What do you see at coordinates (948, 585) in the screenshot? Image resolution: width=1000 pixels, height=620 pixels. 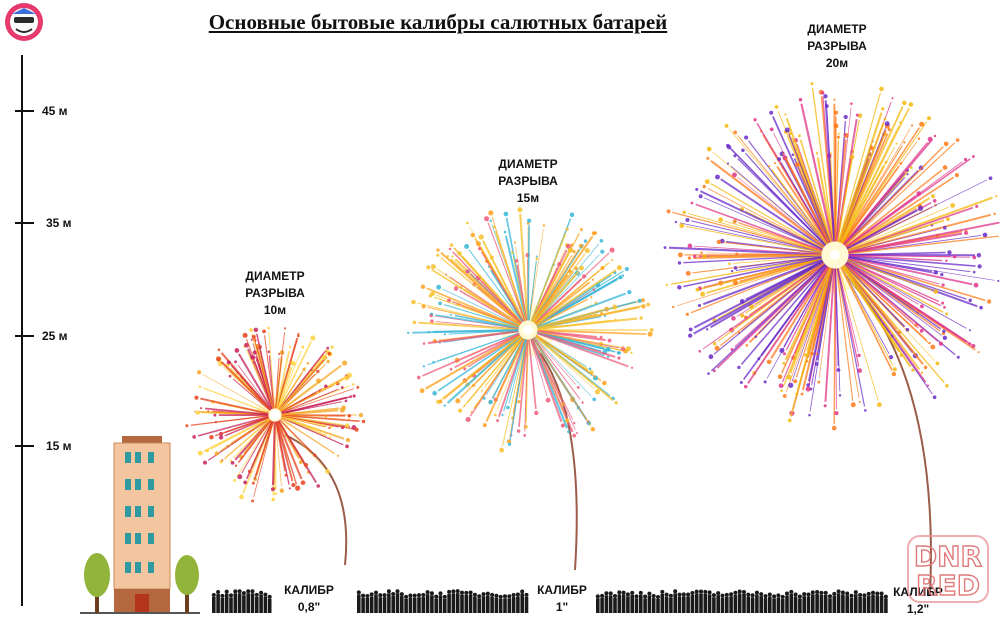 I see `watermark-line2: RED` at bounding box center [948, 585].